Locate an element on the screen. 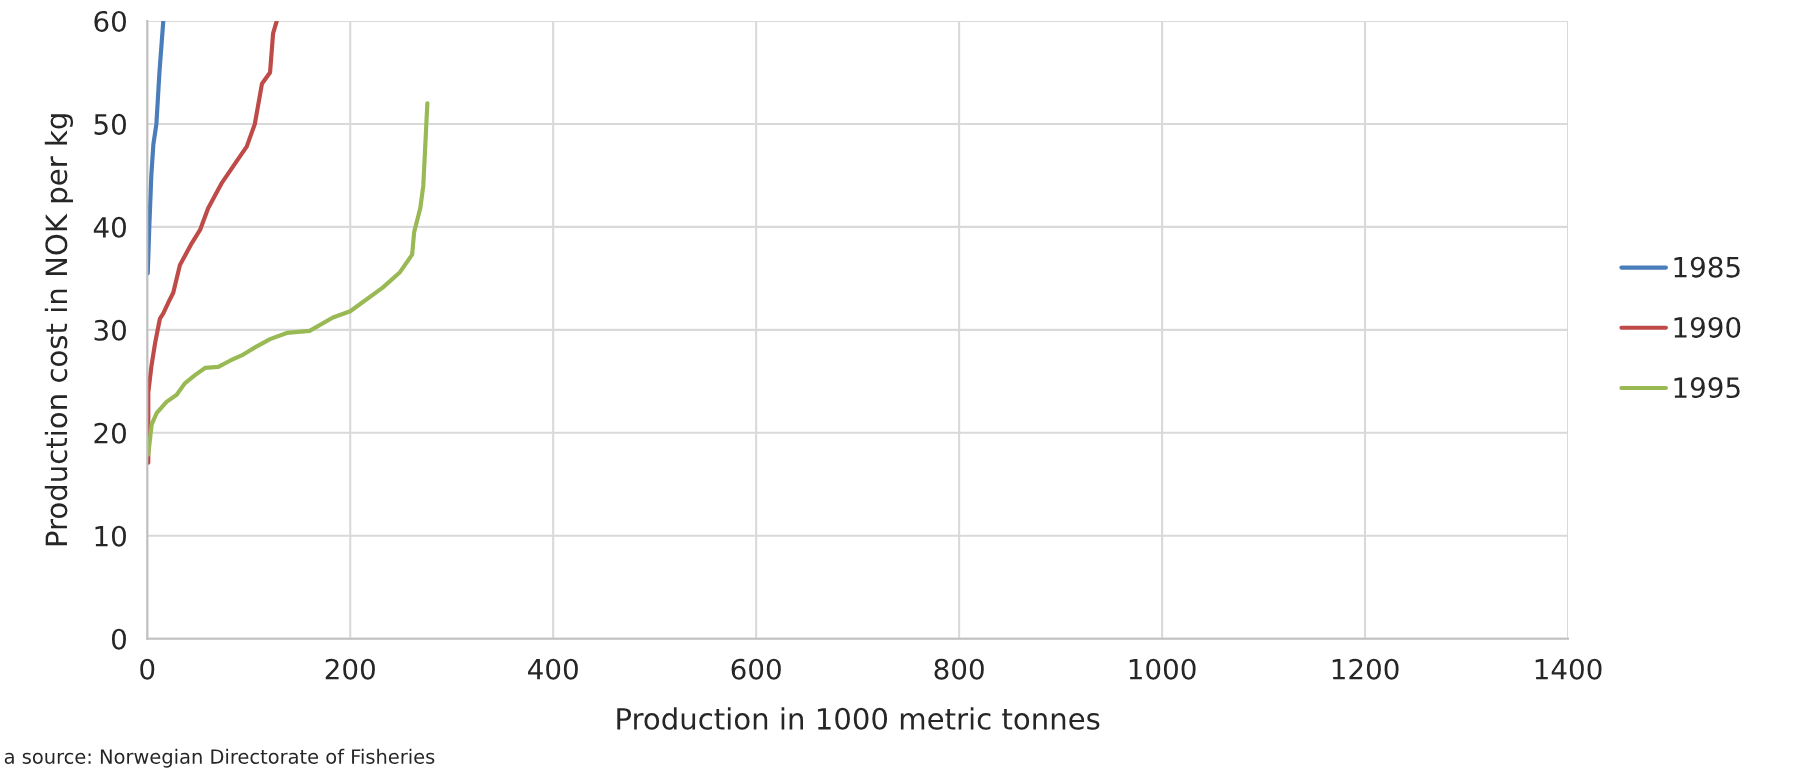 This screenshot has height=777, width=1818. x-tick-label: 0 is located at coordinates (147, 669).